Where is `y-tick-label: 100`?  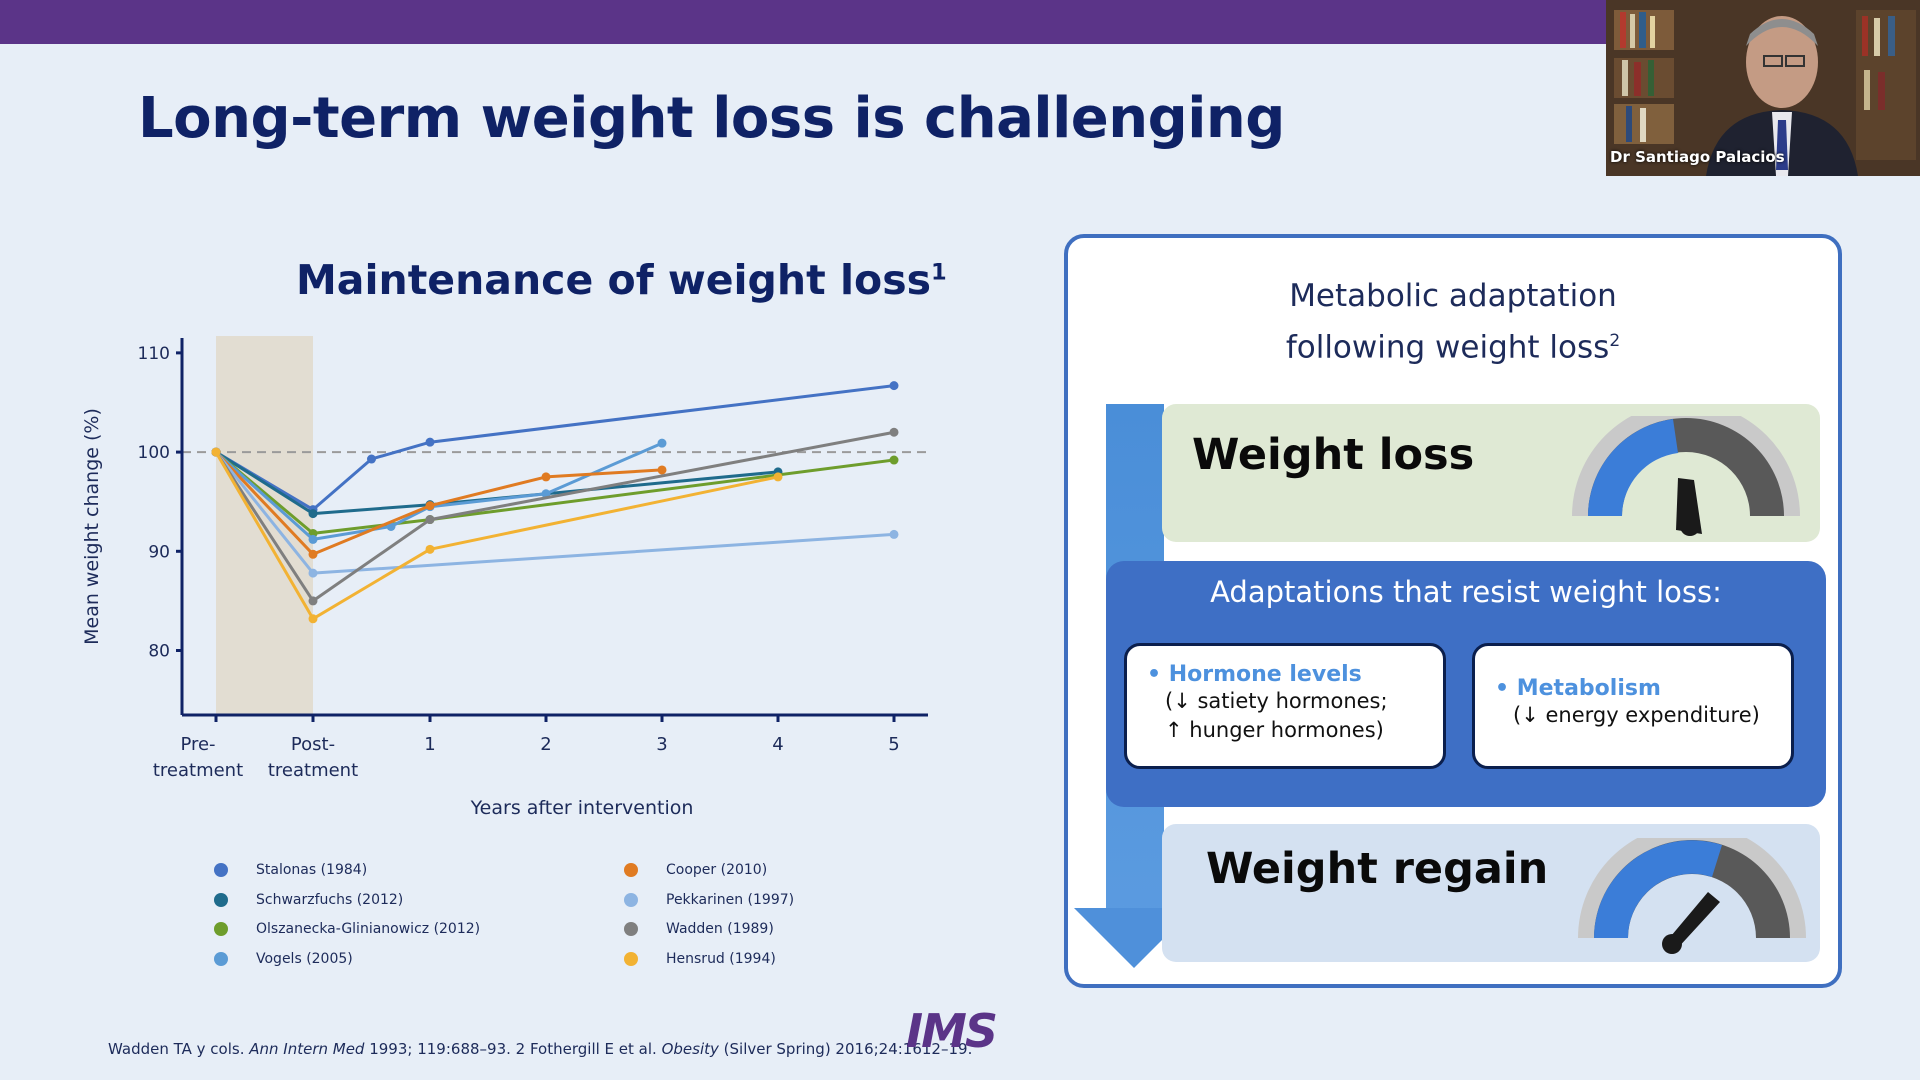
y-tick-label: 100 is located at coordinates (154, 453).